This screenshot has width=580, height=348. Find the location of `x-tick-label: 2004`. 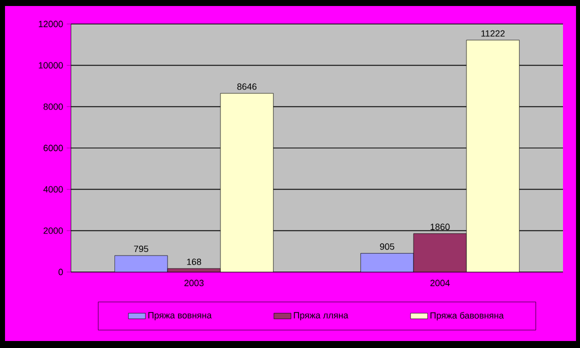

x-tick-label: 2004 is located at coordinates (440, 283).